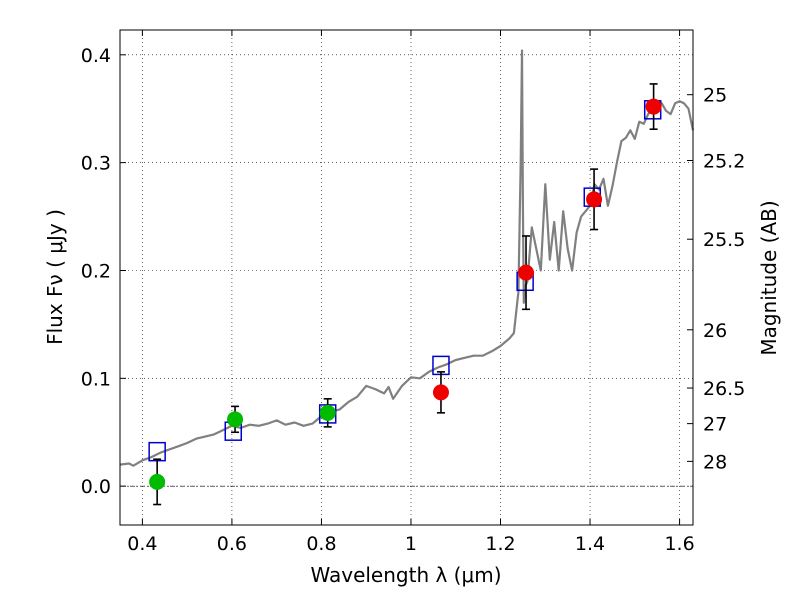 This screenshot has width=800, height=600. Describe the element at coordinates (724, 389) in the screenshot. I see `mag-tick-label-4: 26.5` at that location.